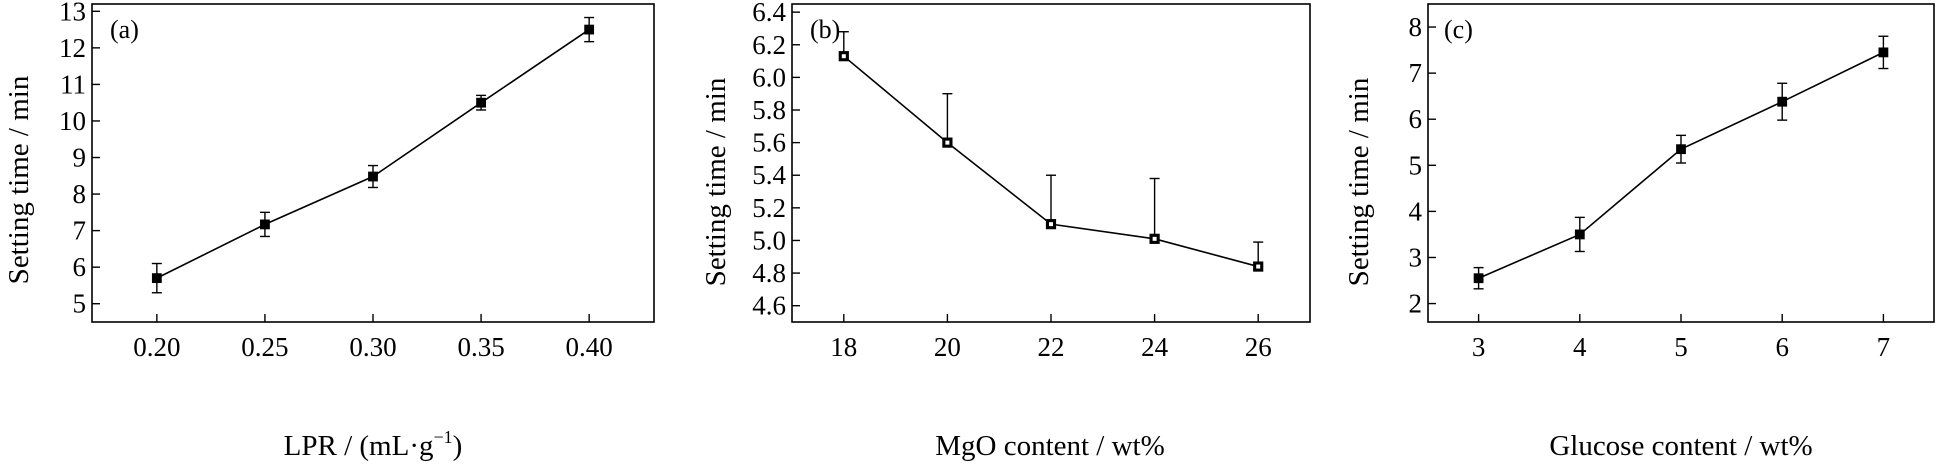 Image resolution: width=1941 pixels, height=468 pixels. What do you see at coordinates (716, 181) in the screenshot?
I see `panel-b-ylabel: Setting time / min` at bounding box center [716, 181].